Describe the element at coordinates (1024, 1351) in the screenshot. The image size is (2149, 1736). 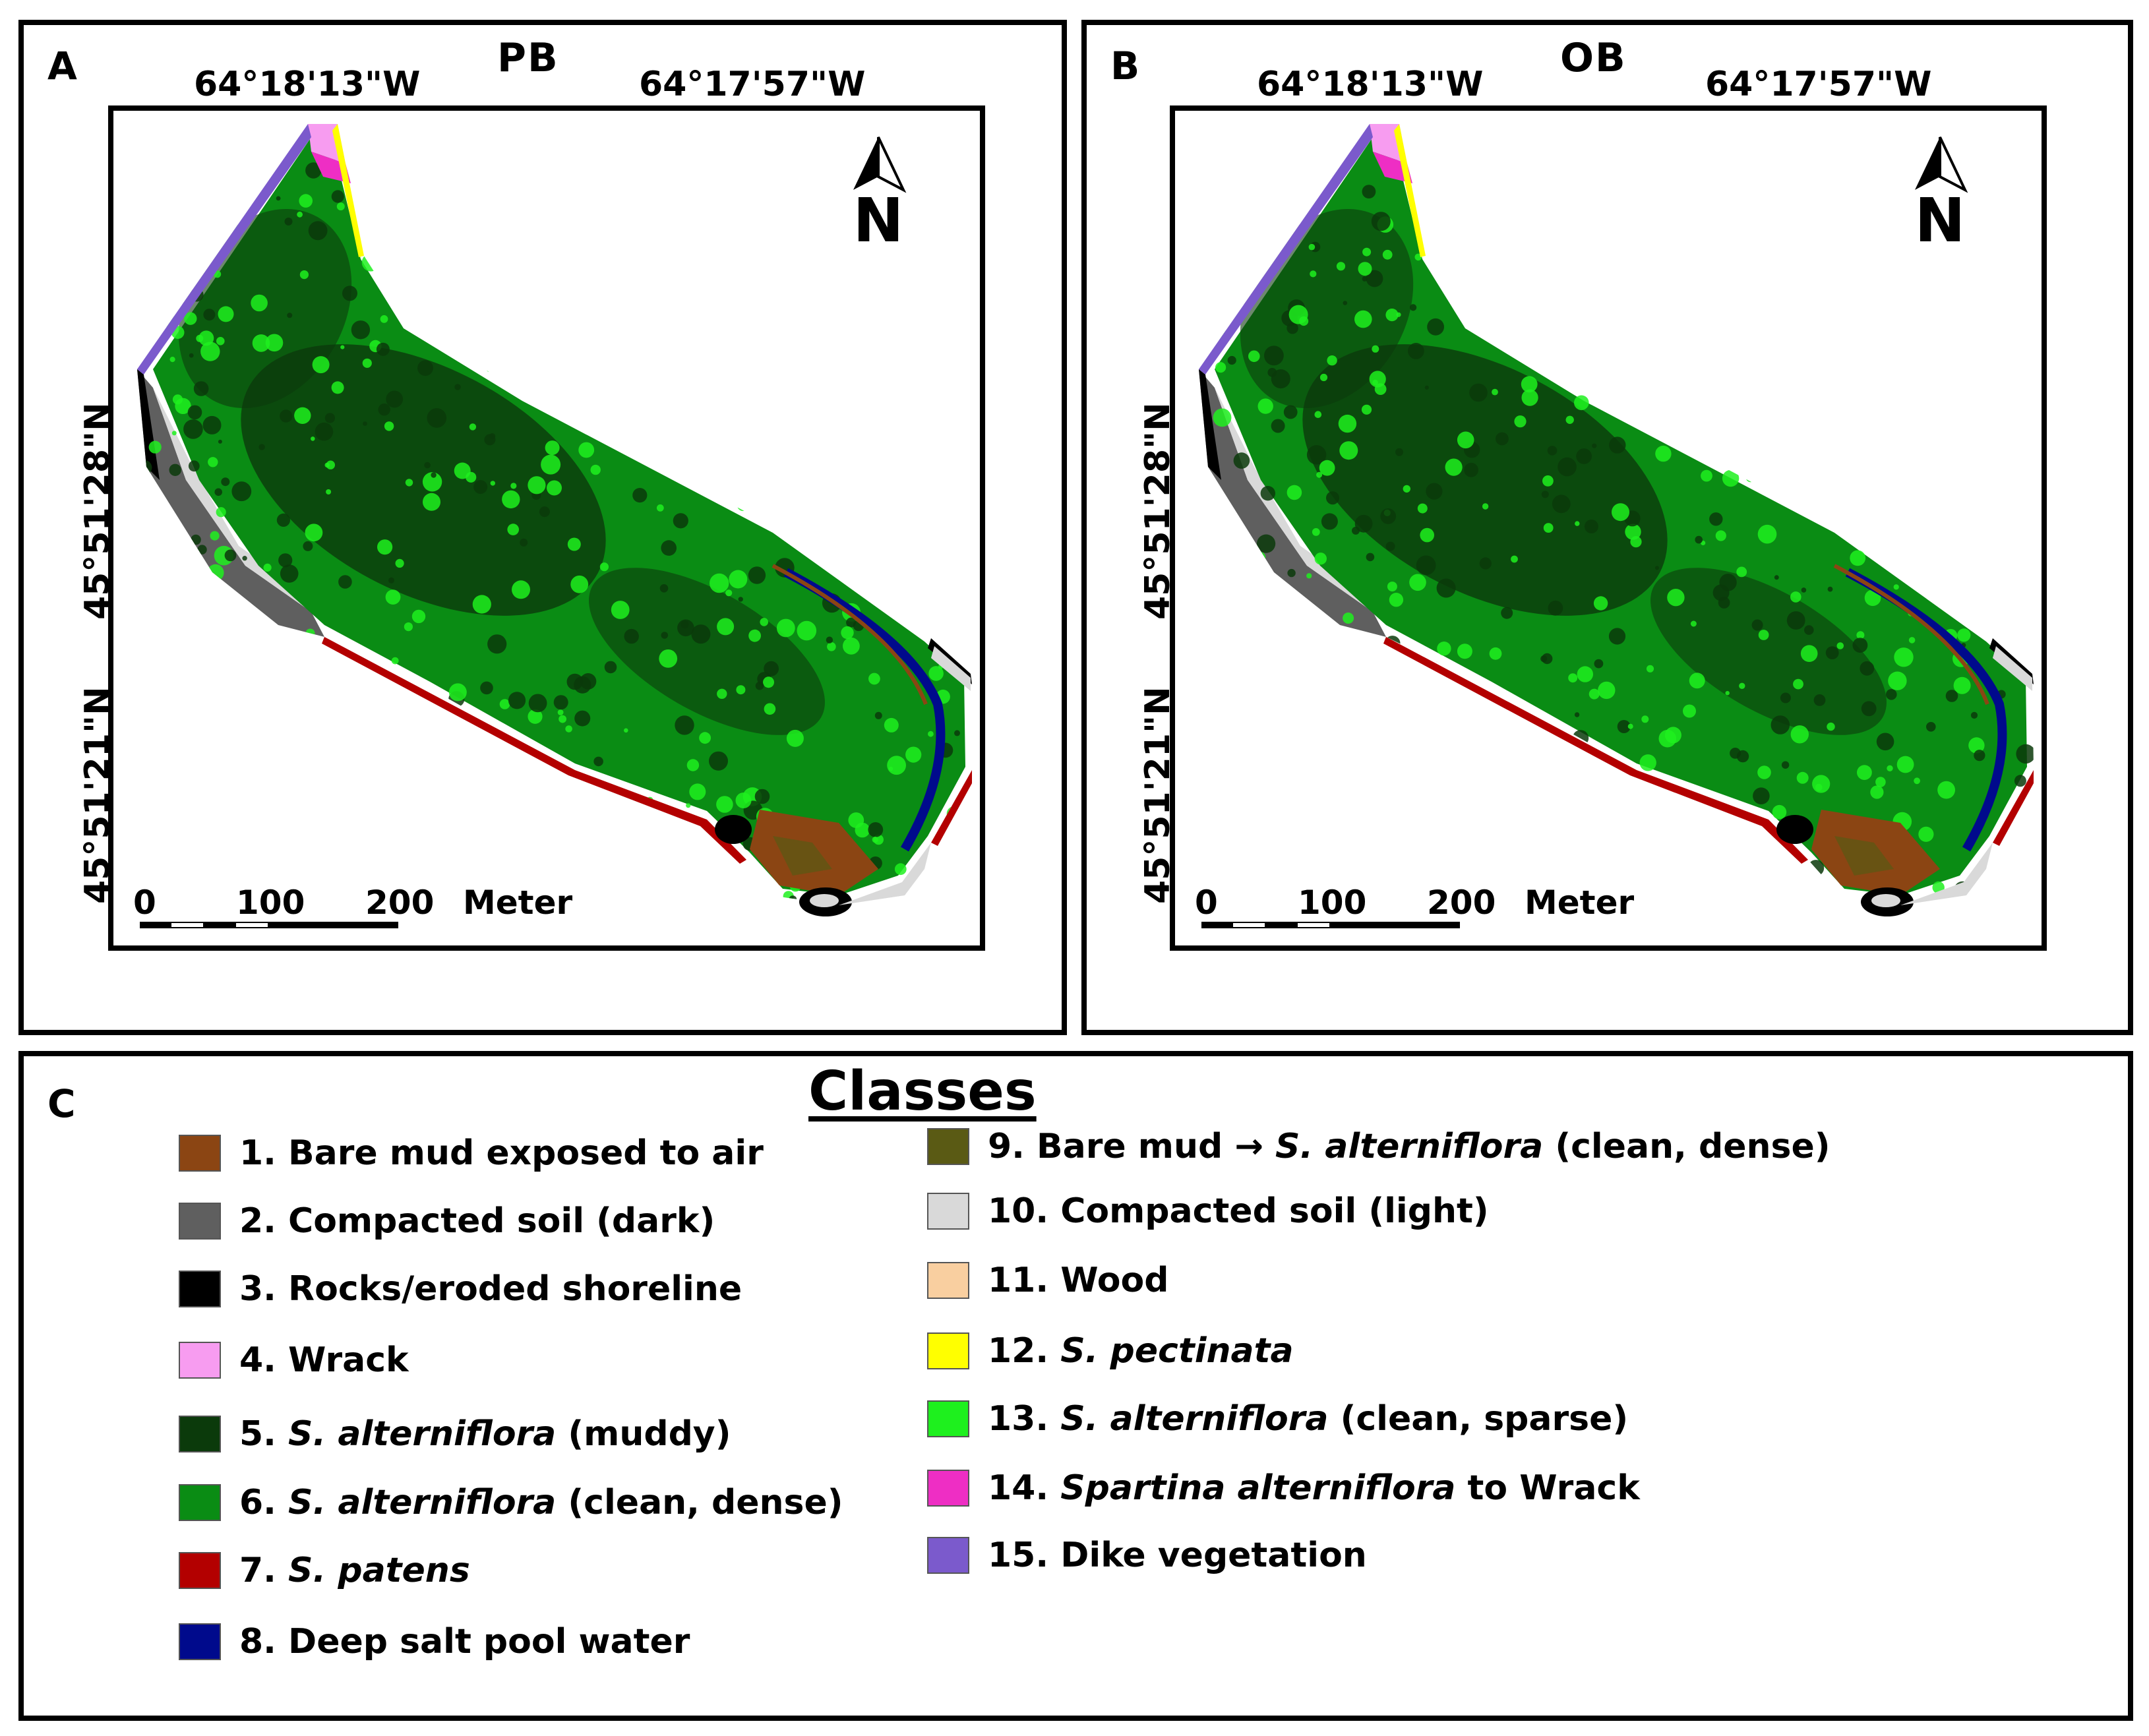
I see `legend-number: 12.` at that location.